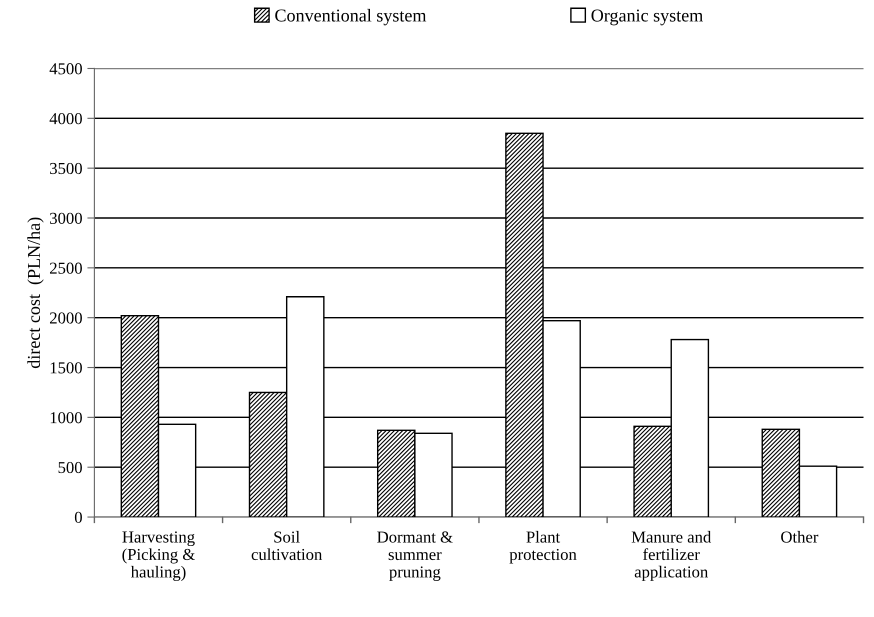  What do you see at coordinates (647, 17) in the screenshot?
I see `legend-label: Organic system` at bounding box center [647, 17].